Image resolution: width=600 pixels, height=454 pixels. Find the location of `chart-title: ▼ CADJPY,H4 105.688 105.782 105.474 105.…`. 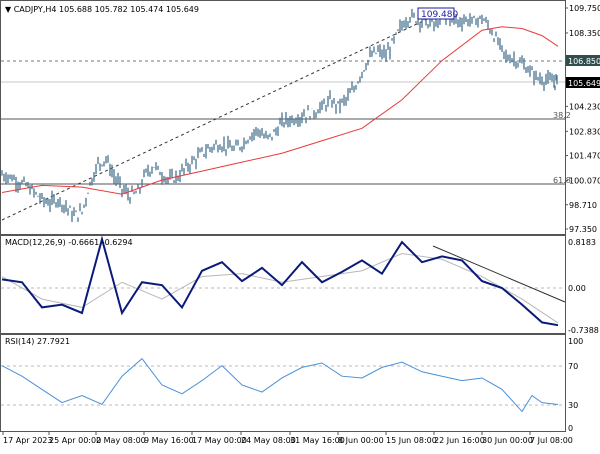

chart-title: ▼ CADJPY,H4 105.688 105.782 105.474 105.… is located at coordinates (102, 9).